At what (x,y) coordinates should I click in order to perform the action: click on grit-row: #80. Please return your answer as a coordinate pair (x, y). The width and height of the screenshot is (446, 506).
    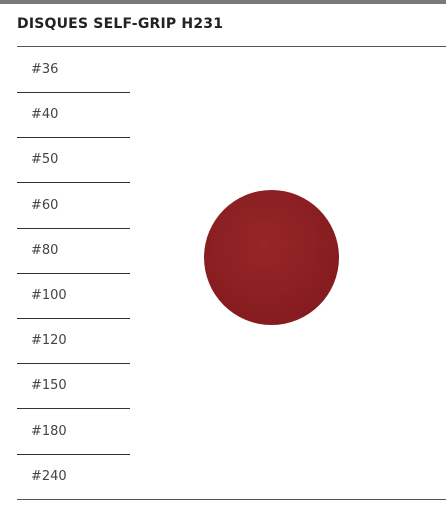
    Looking at the image, I should click on (73, 251).